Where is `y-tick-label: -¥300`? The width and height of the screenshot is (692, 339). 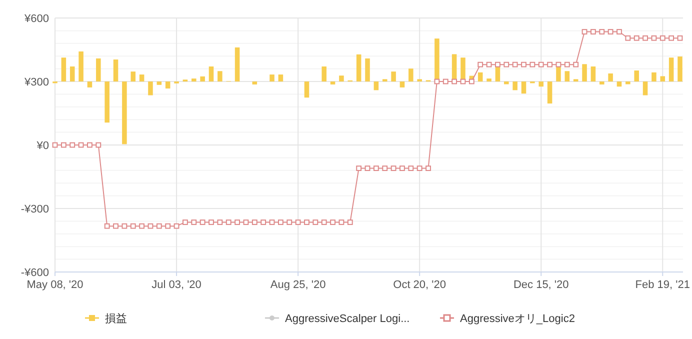
y-tick-label: -¥300 is located at coordinates (34, 210).